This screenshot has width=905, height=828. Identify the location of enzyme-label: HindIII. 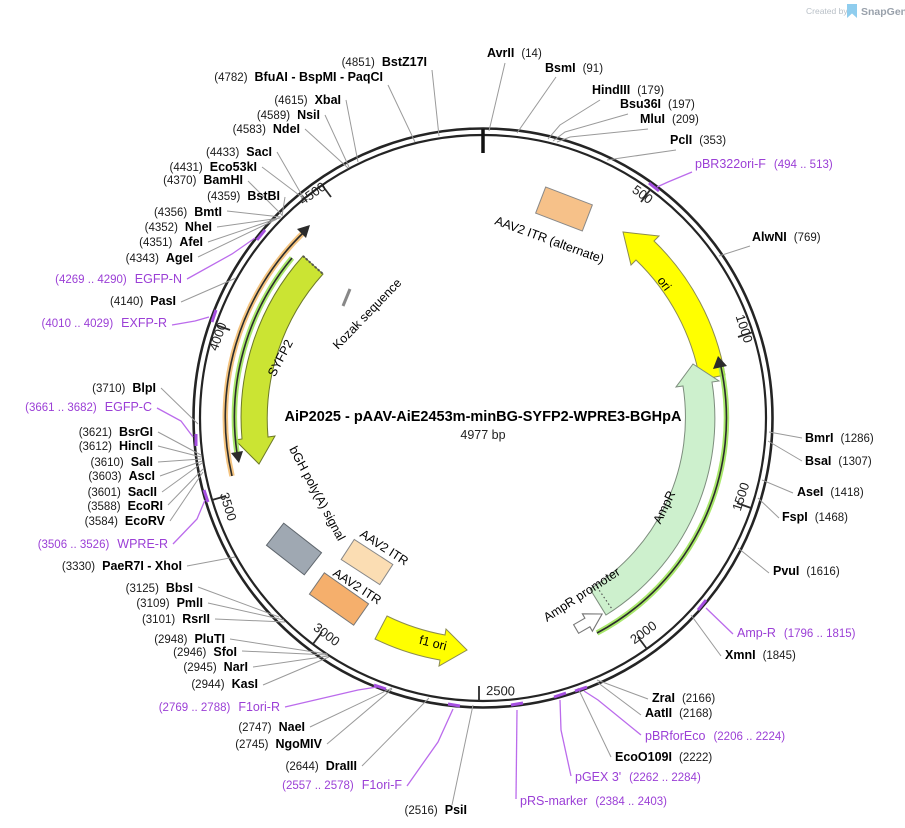
(611, 90).